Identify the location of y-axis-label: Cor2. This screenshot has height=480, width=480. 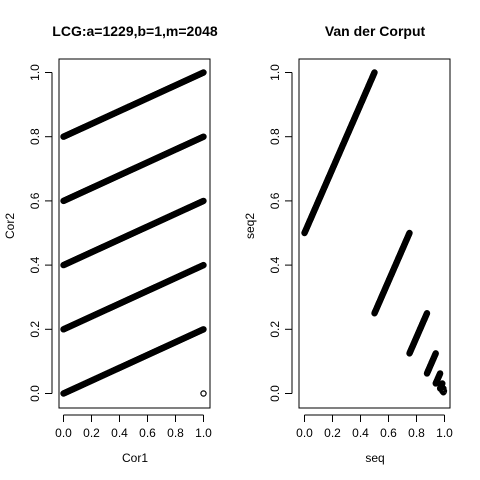
(10, 226).